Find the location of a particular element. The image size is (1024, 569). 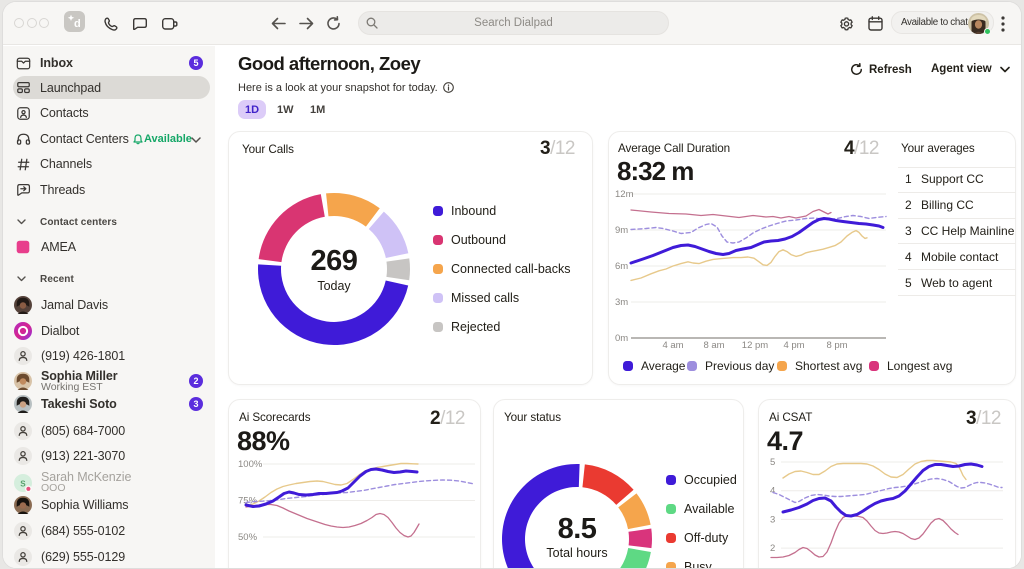

svg-text: 12m is located at coordinates (624, 194).